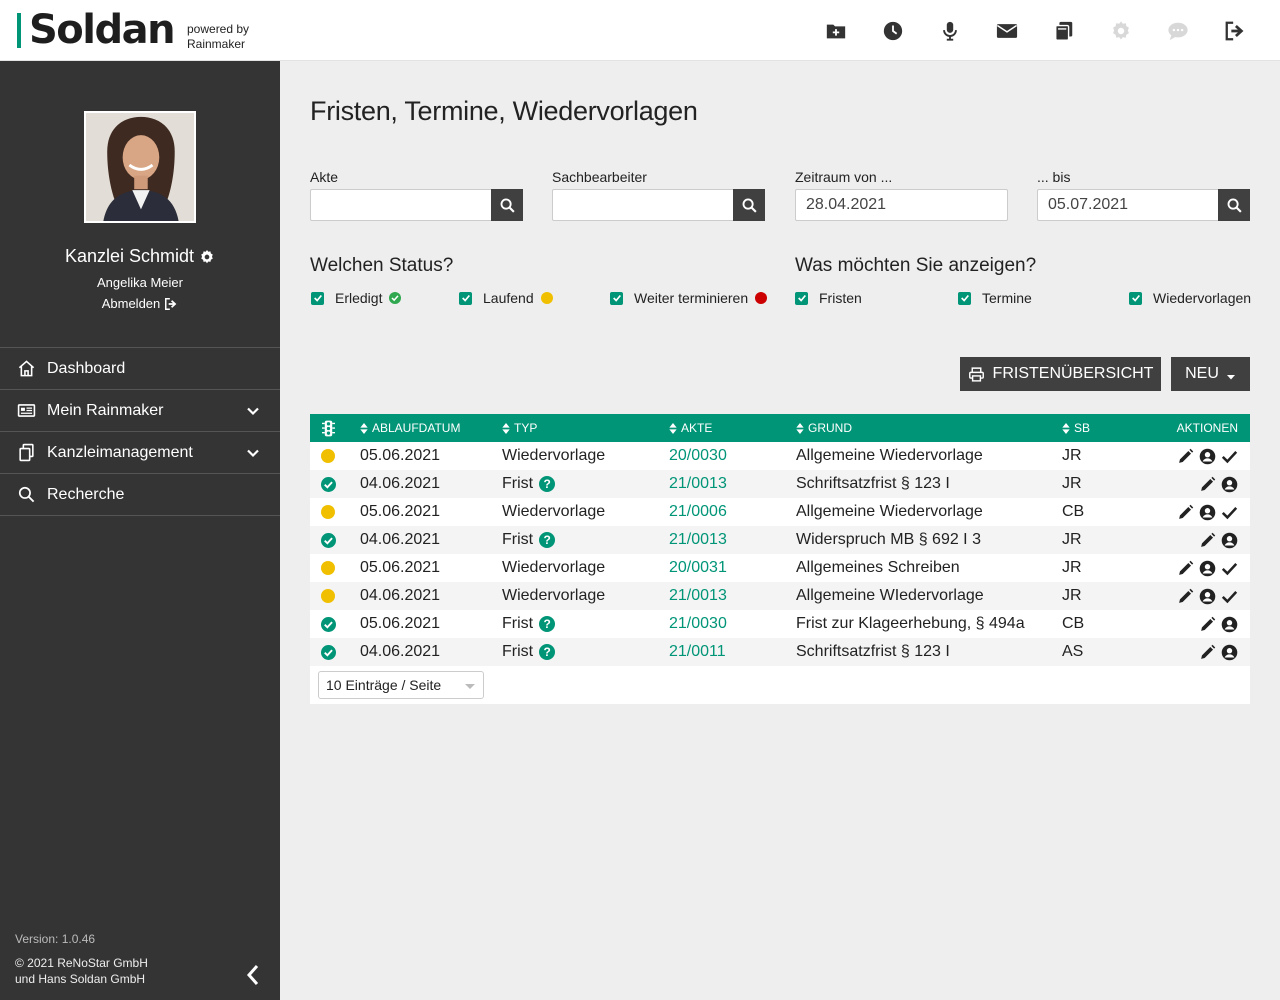  I want to click on column-grund: GRUND, so click(824, 428).